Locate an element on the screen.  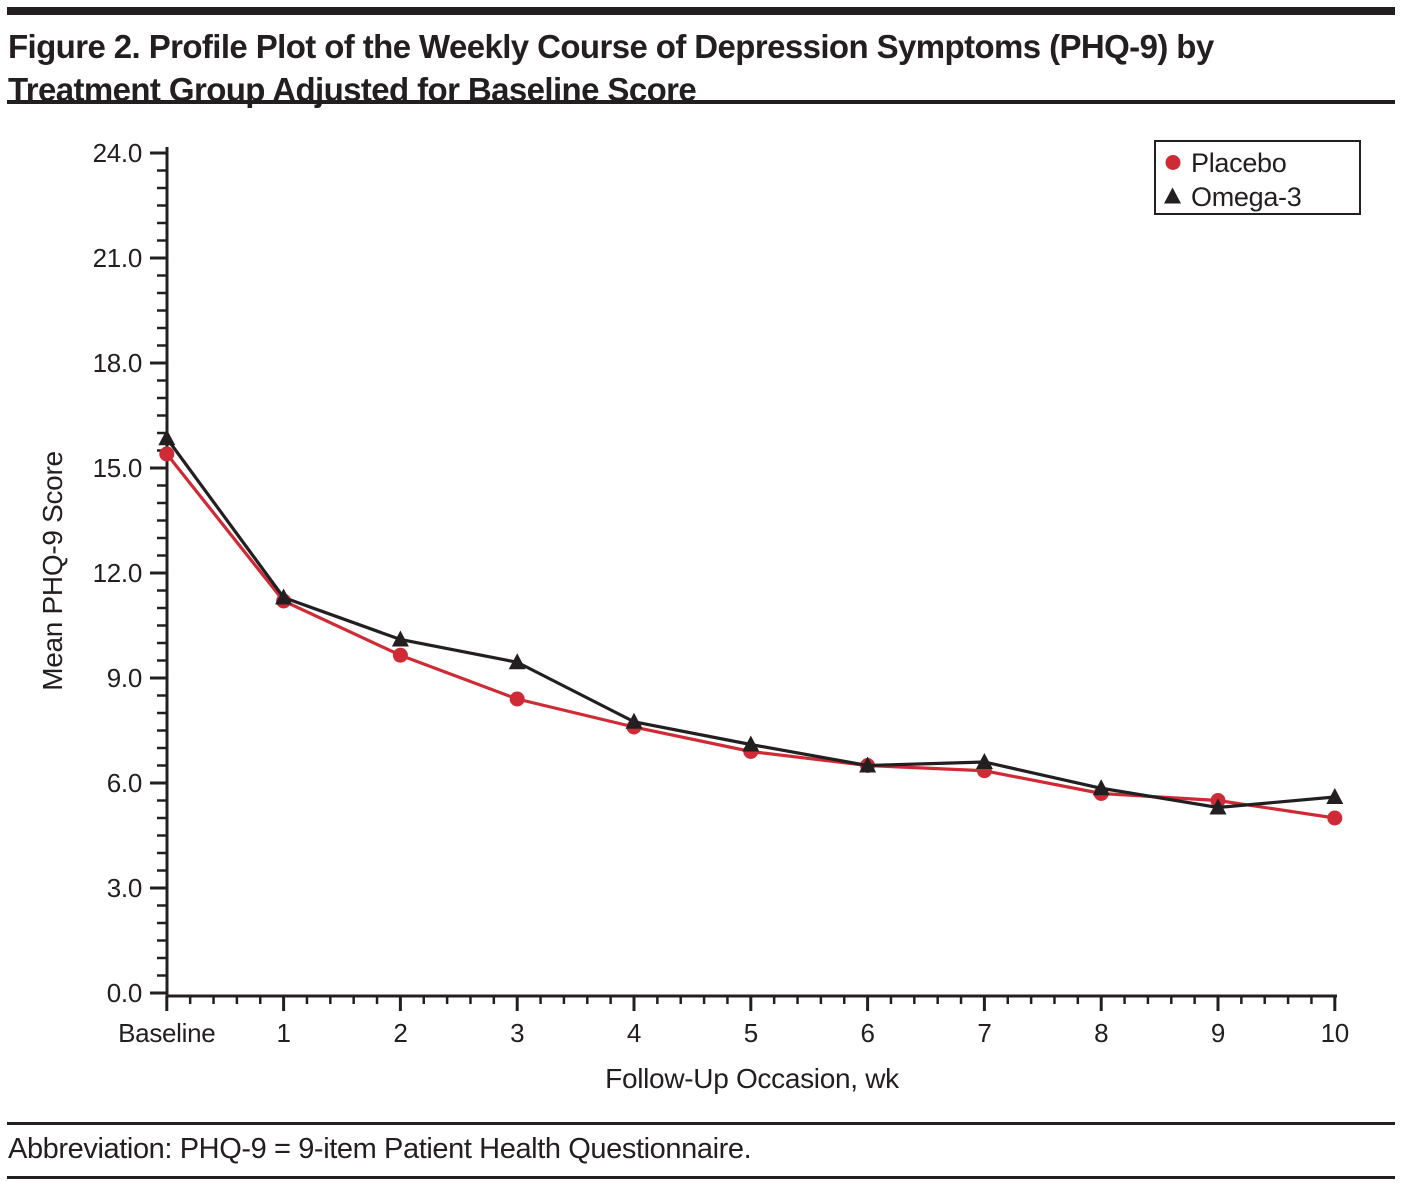
x-tick-label: 5 is located at coordinates (751, 1033).